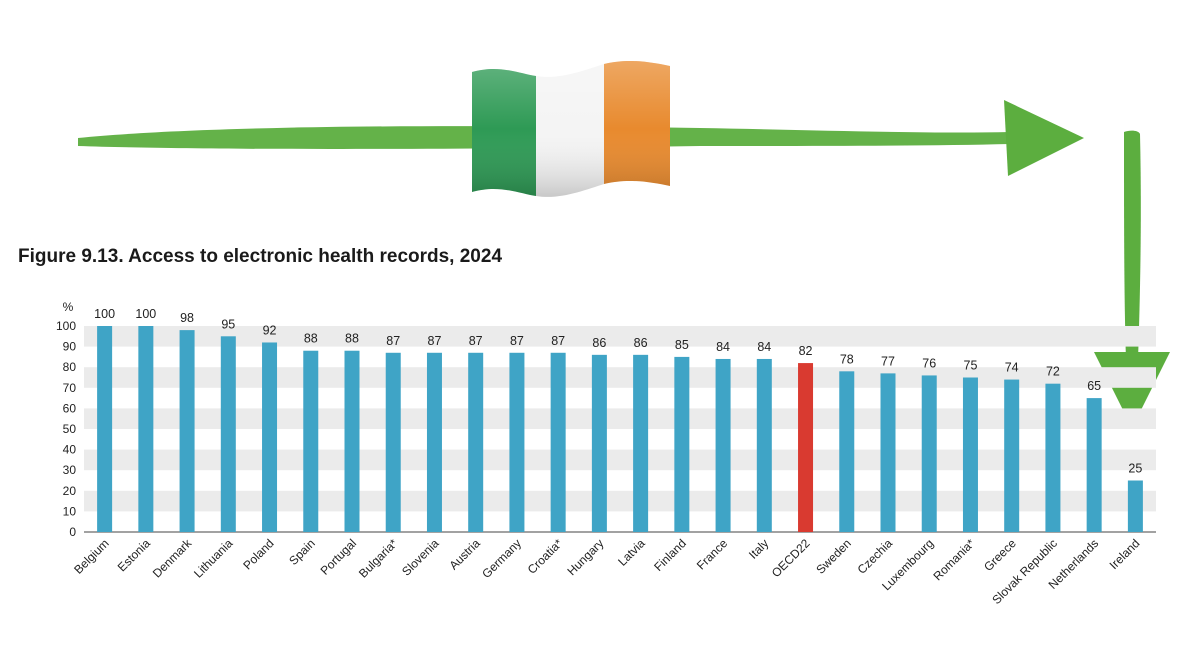  Describe the element at coordinates (1135, 469) in the screenshot. I see `value-label: 25` at that location.